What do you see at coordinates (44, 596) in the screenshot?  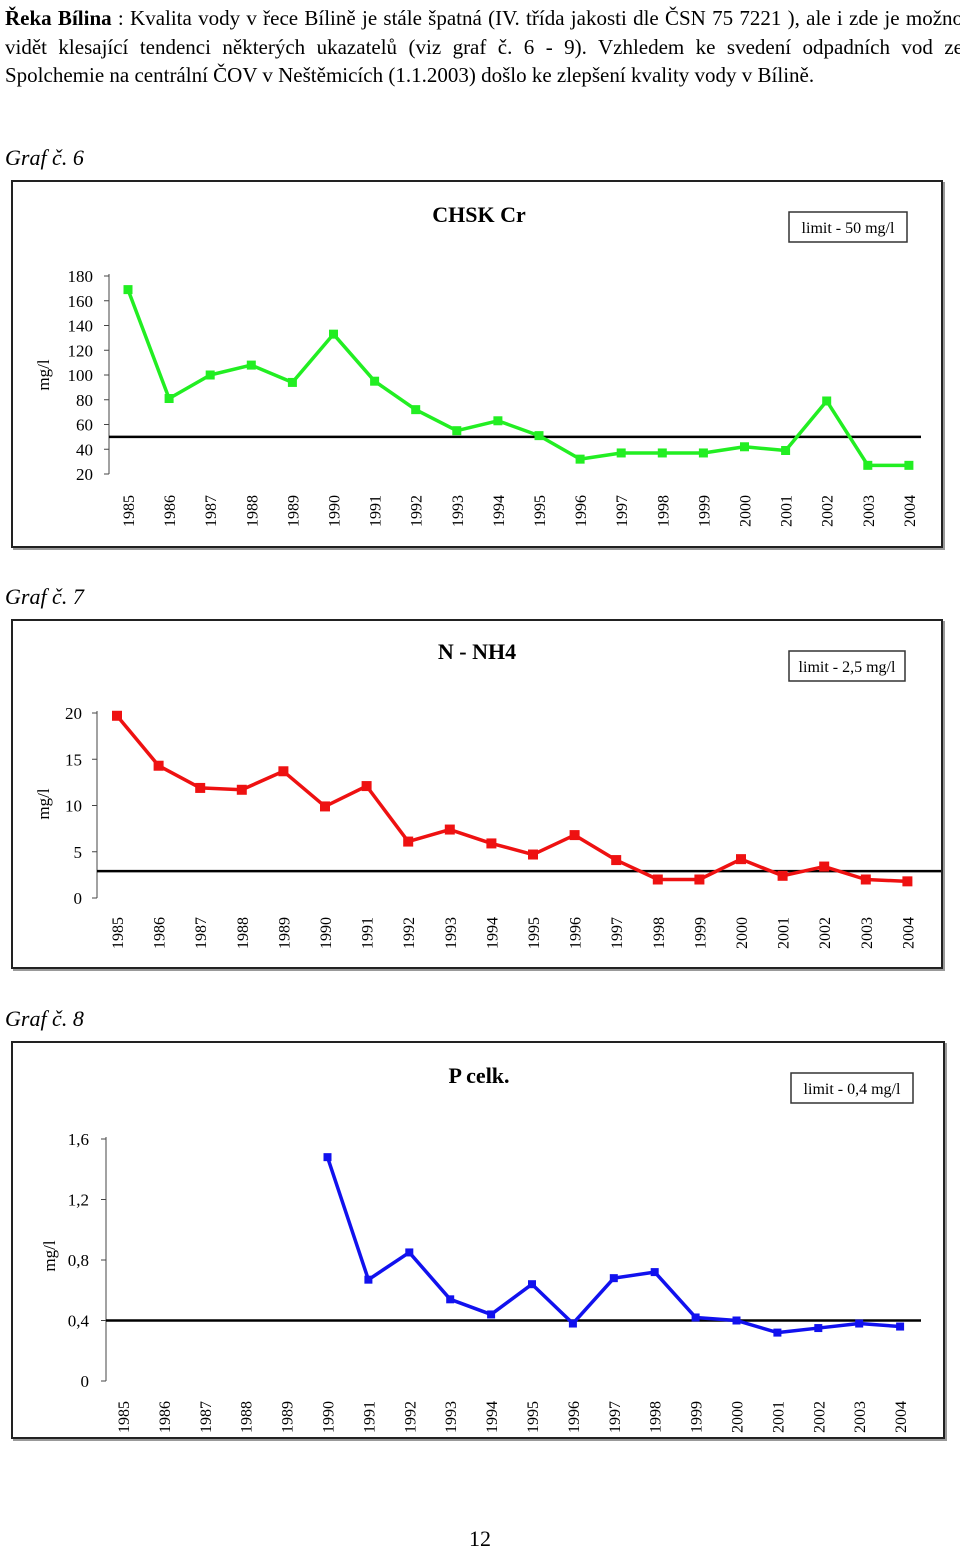 I see `caption-graf-7: Graf č. 7` at bounding box center [44, 596].